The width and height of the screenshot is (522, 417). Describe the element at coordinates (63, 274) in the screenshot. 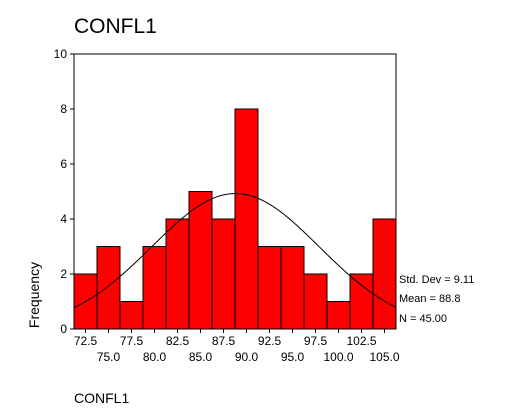

I see `y-tick-label: 2` at that location.